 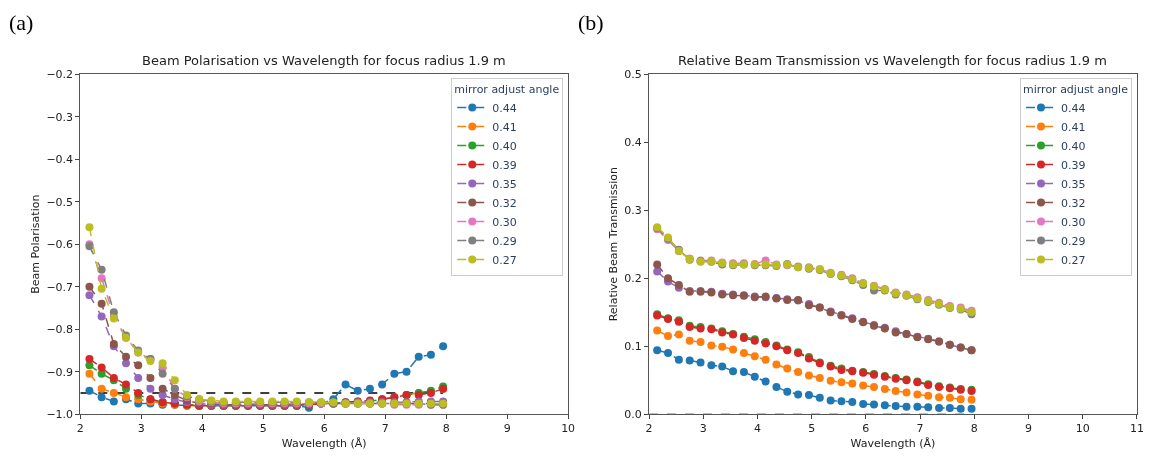 What do you see at coordinates (21, 22) in the screenshot?
I see `text: (a)` at bounding box center [21, 22].